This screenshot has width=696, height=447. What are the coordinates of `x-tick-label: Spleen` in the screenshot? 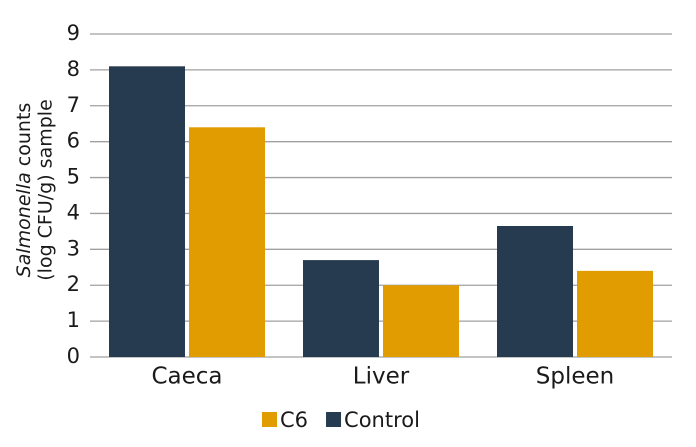 It's located at (575, 377).